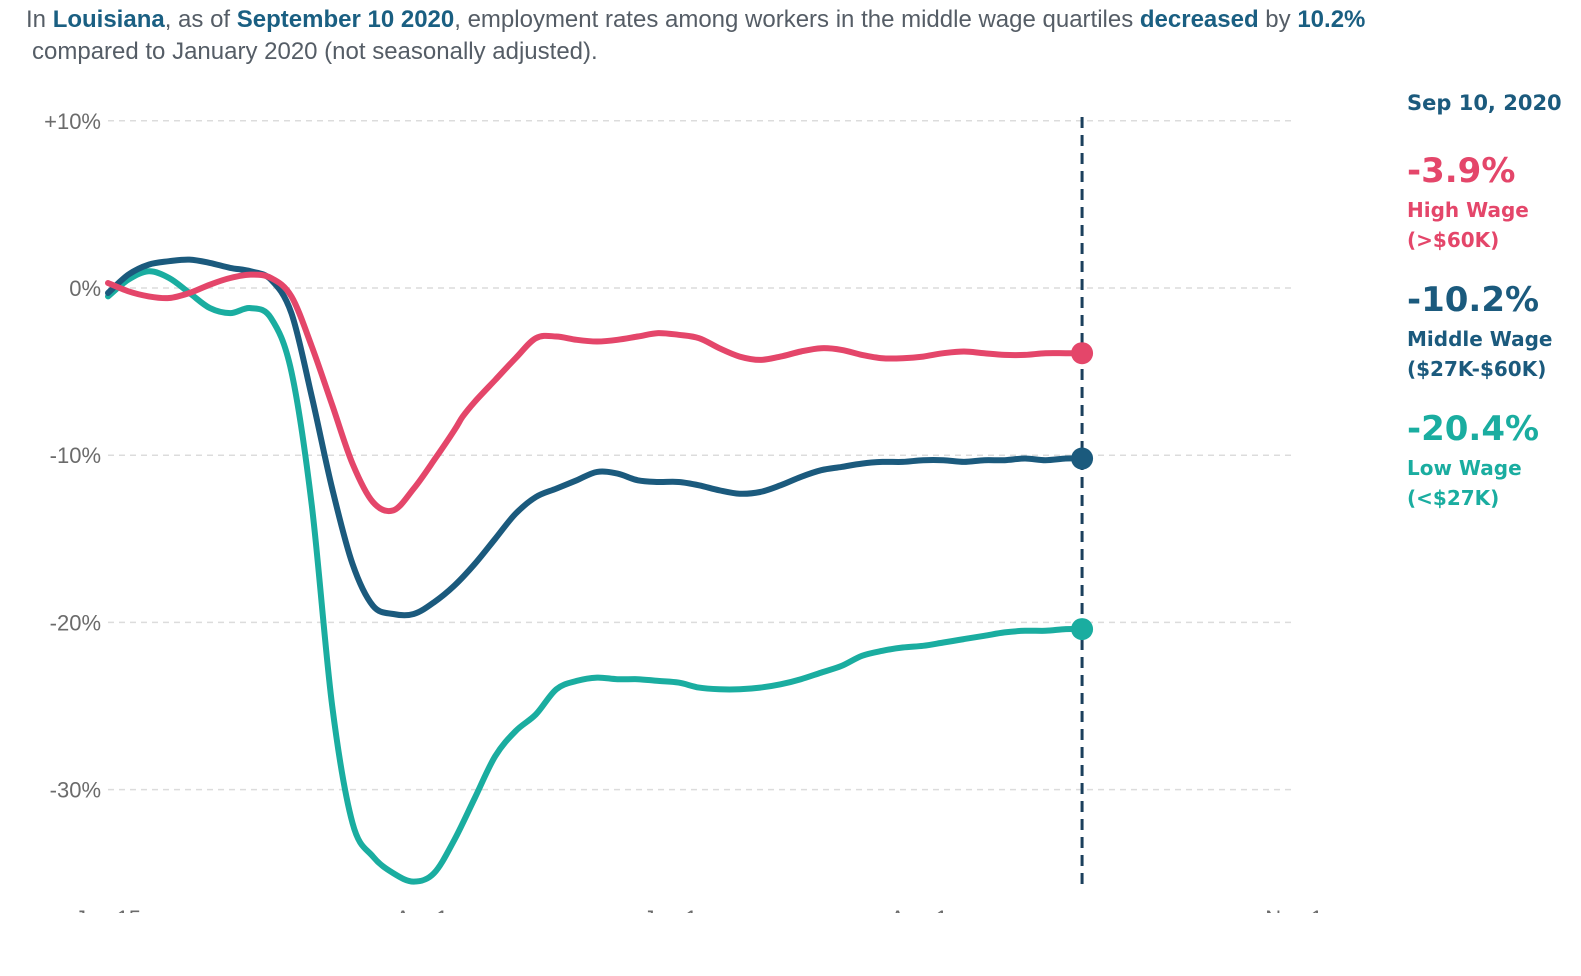 The image size is (1581, 976). Describe the element at coordinates (75, 790) in the screenshot. I see `y-tick-label: -30%` at that location.